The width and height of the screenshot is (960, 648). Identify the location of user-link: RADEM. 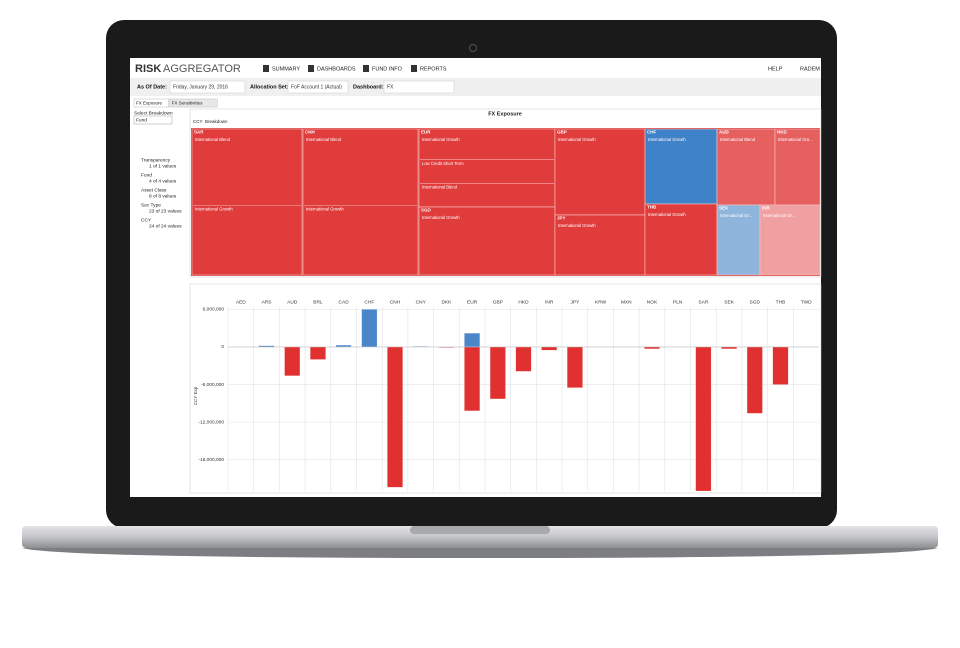
(810, 69).